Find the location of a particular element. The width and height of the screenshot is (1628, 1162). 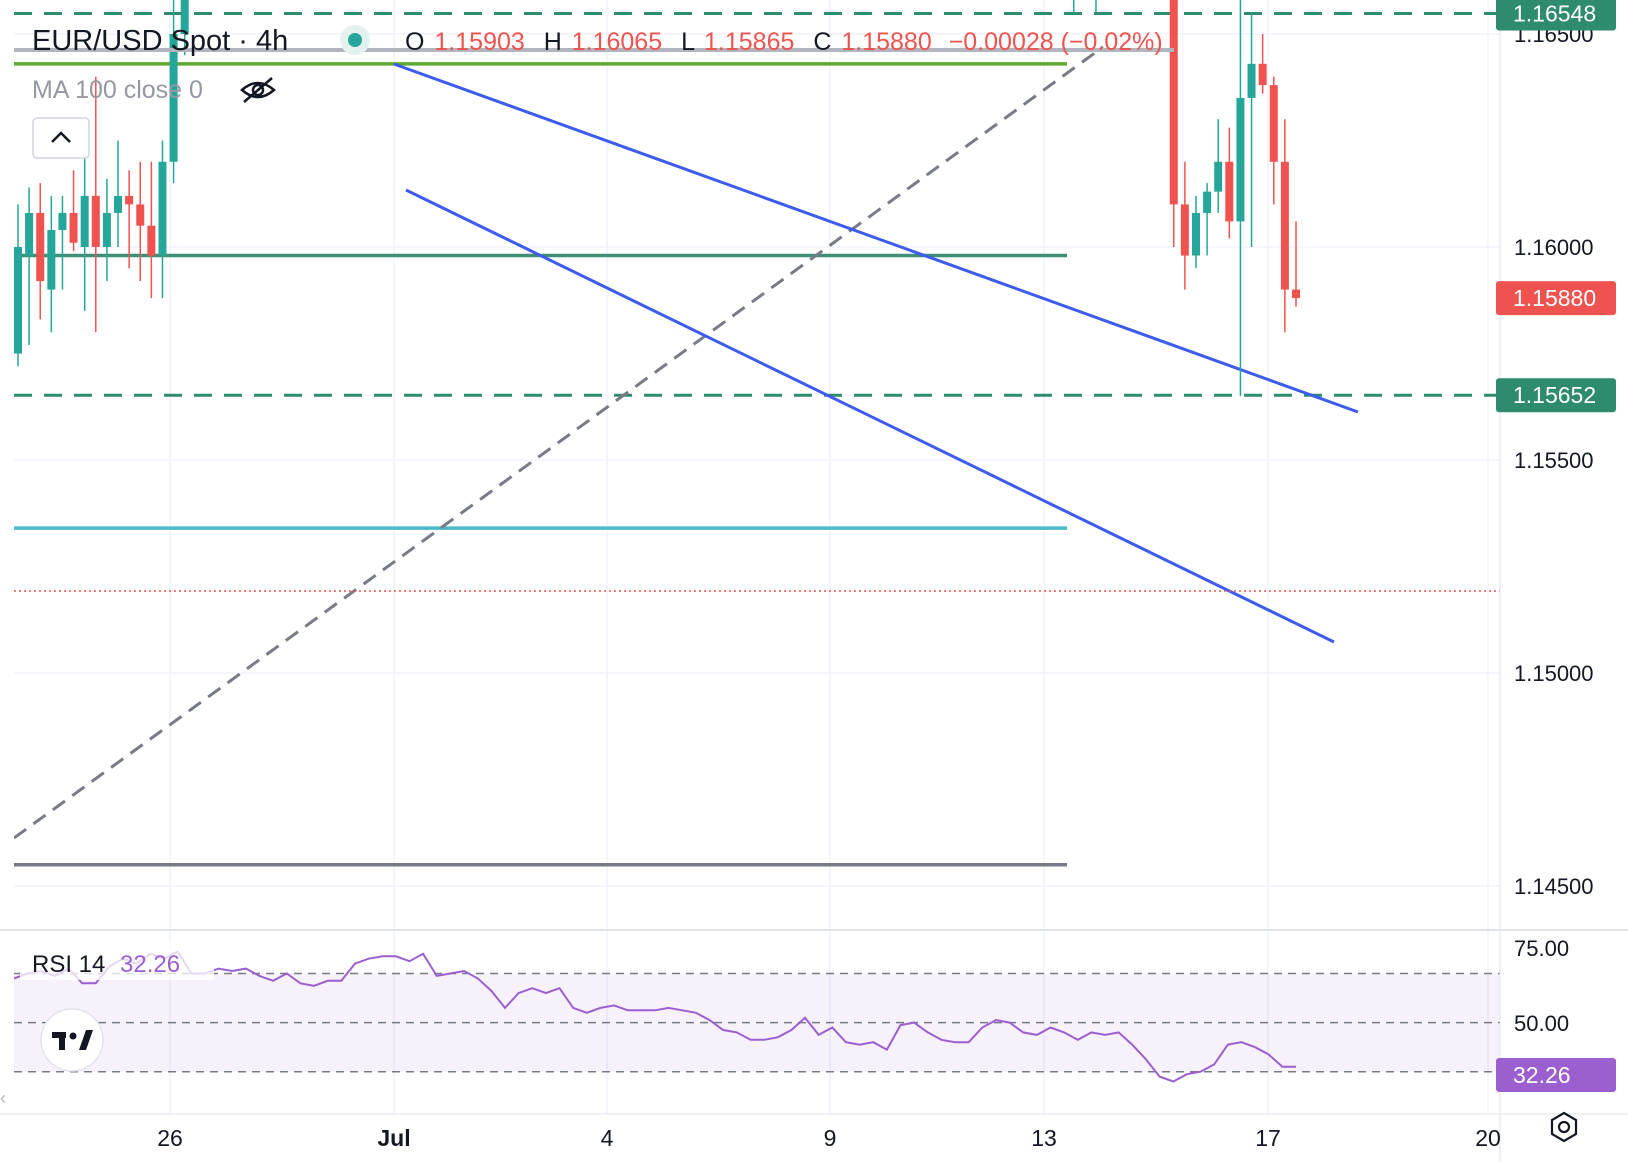

rsi-value-tag-text: 32.26 is located at coordinates (1542, 1075).